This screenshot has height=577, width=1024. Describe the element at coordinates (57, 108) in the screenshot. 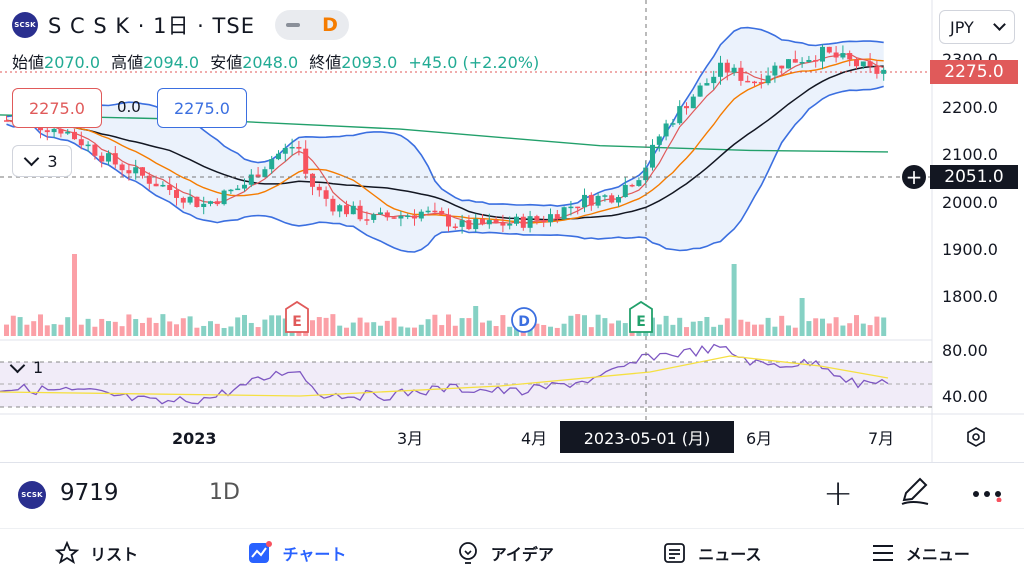

I see `indicator-value-left: 2275.0` at that location.